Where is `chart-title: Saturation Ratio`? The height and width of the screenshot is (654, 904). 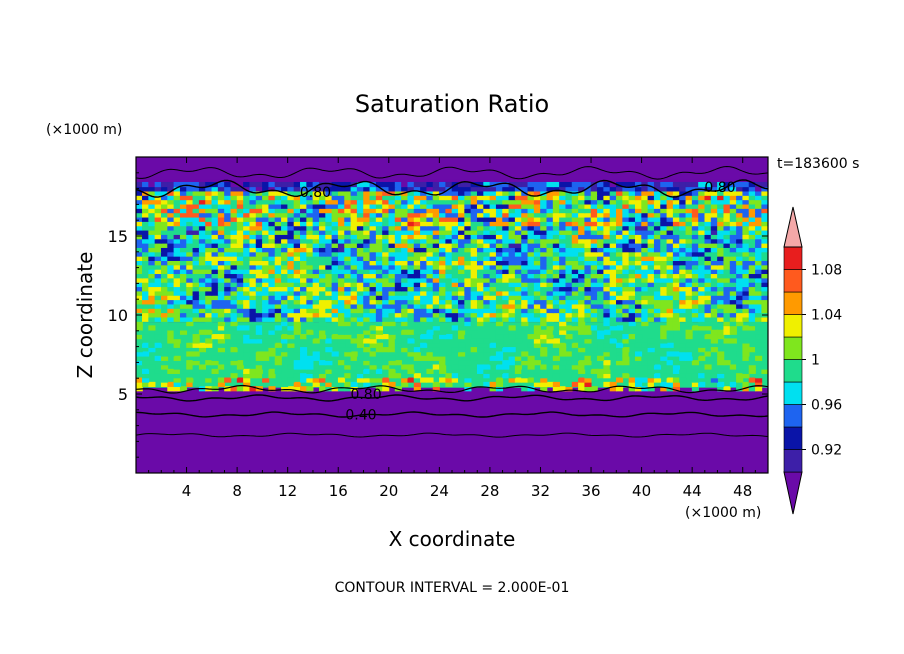 chart-title: Saturation Ratio is located at coordinates (452, 104).